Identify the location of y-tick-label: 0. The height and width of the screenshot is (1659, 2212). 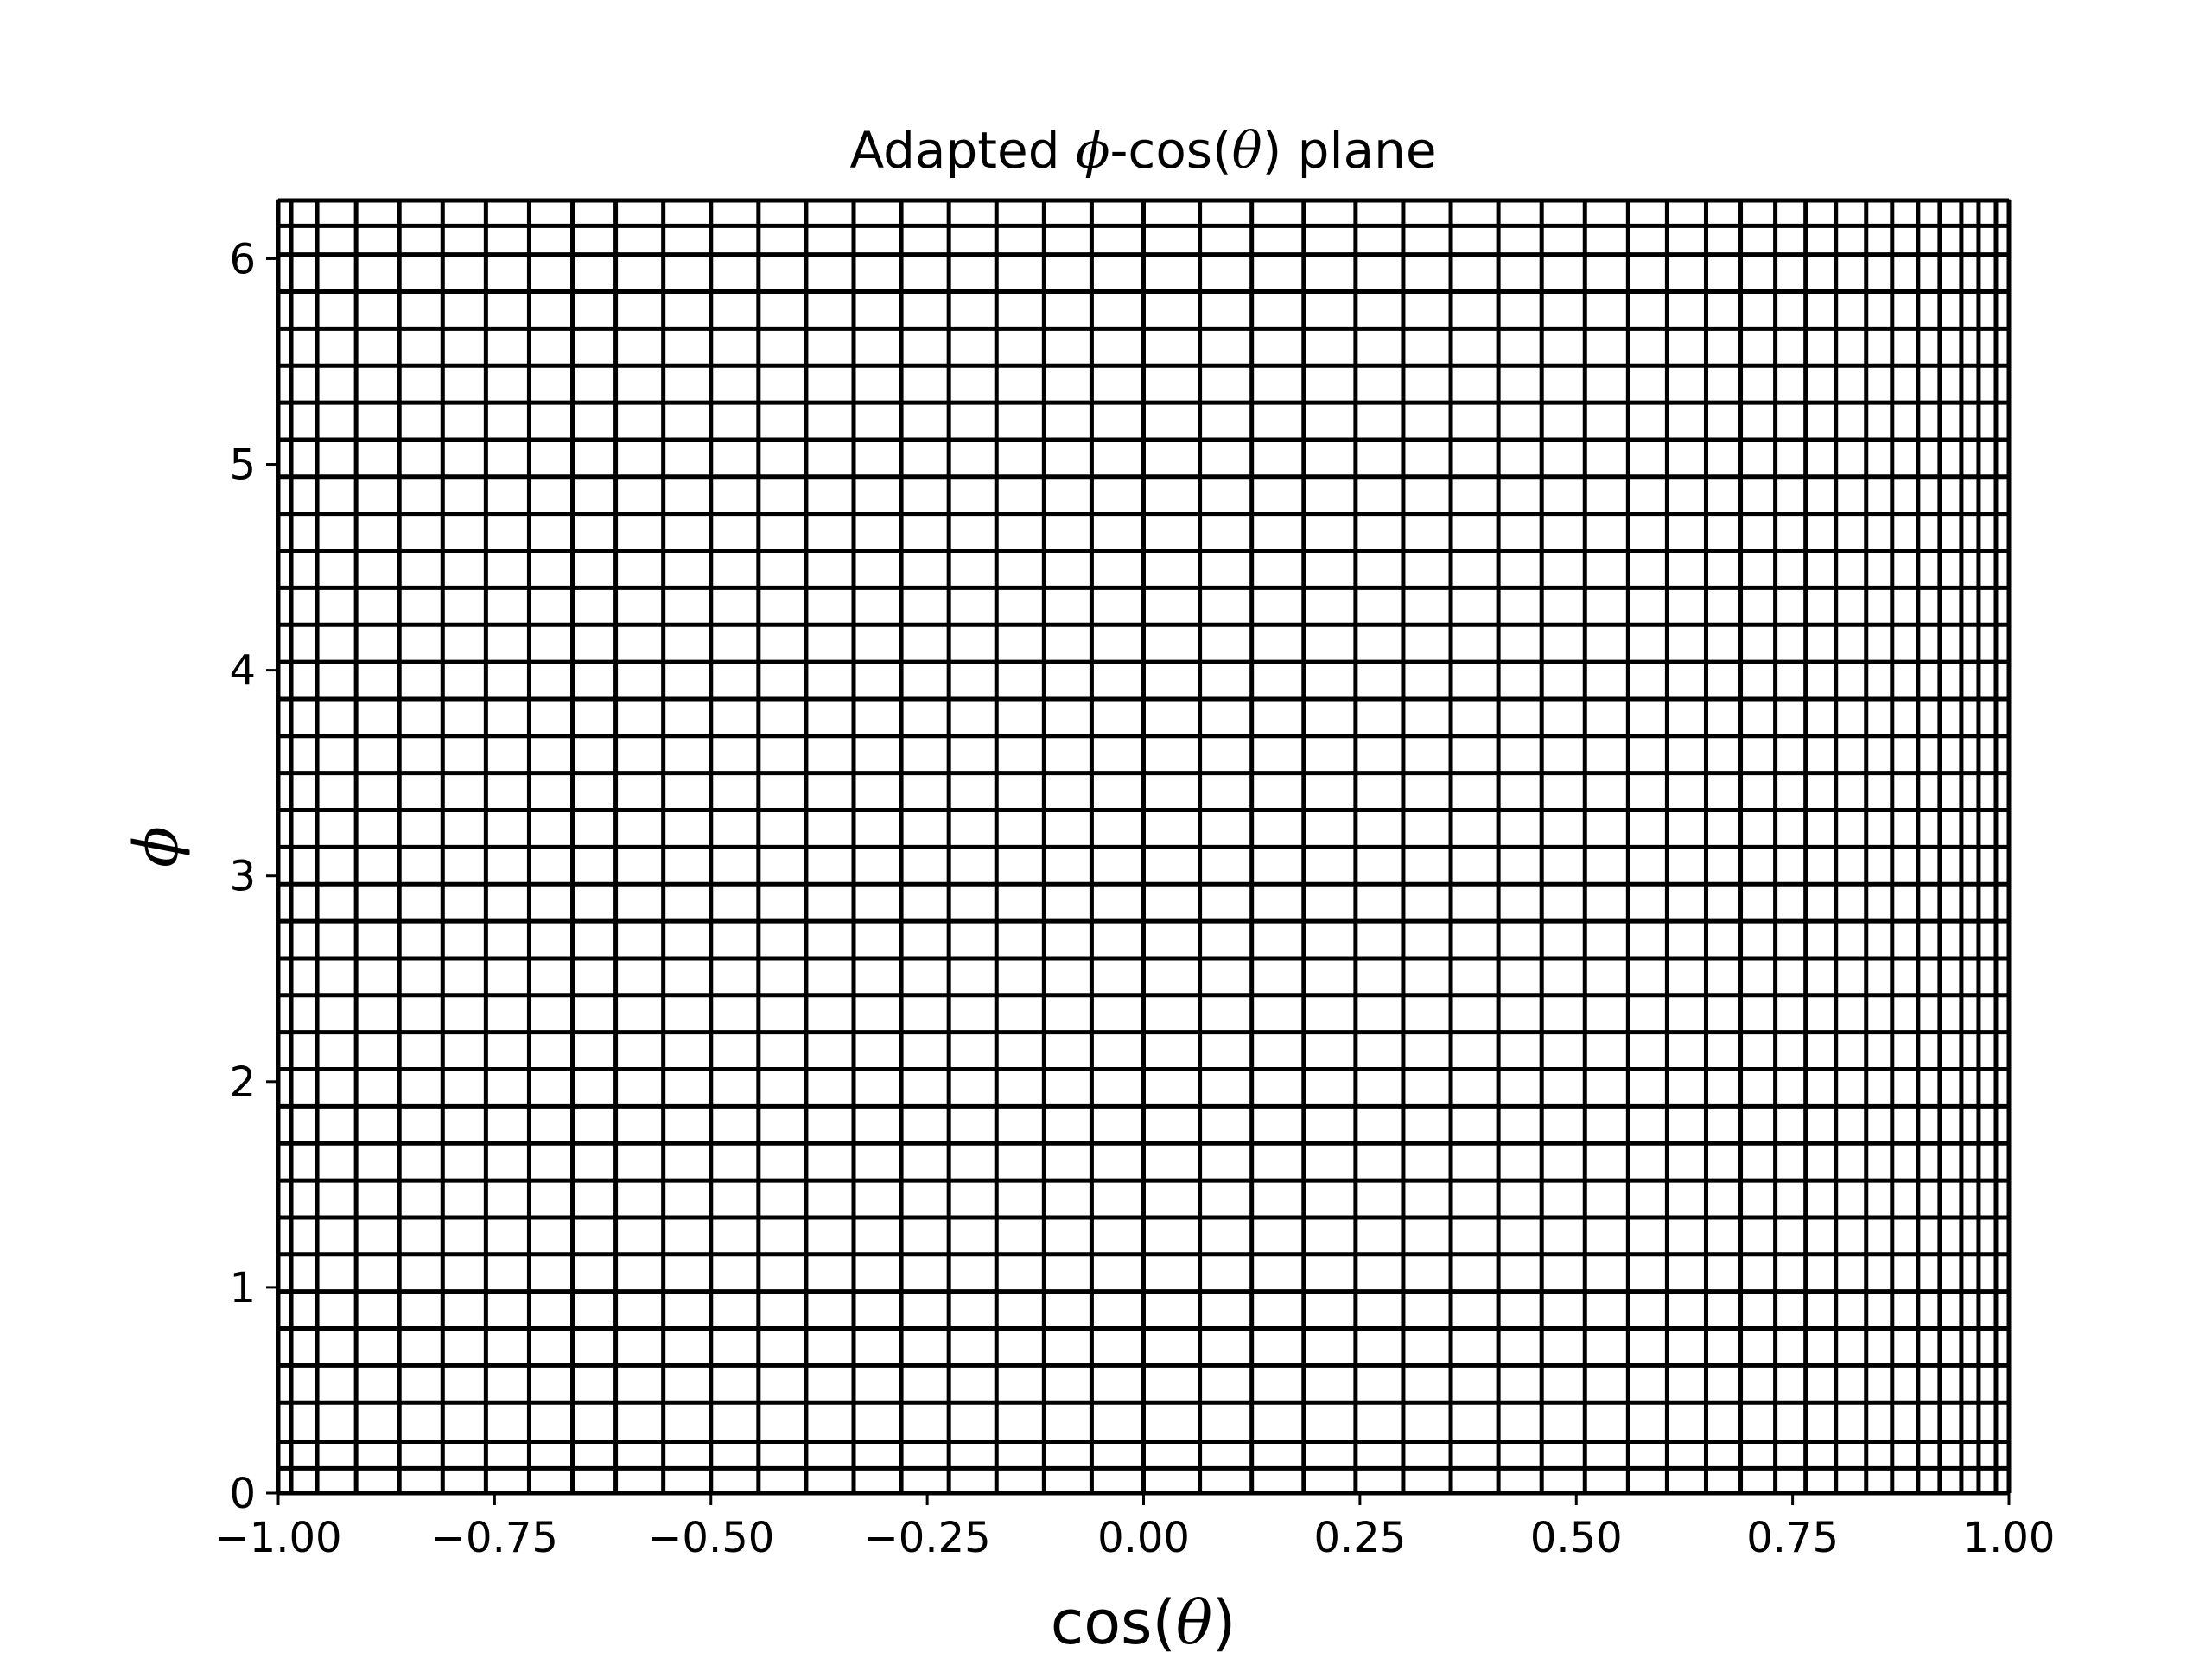
(242, 1494).